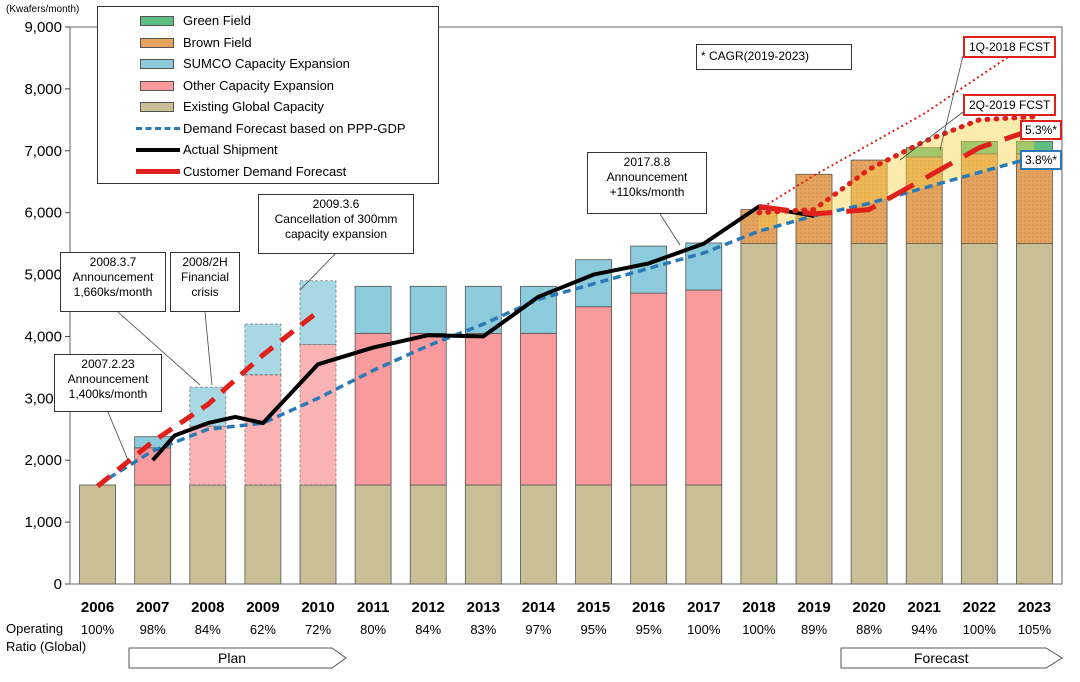 Image resolution: width=1080 pixels, height=682 pixels. Describe the element at coordinates (158, 171) in the screenshot. I see `legend-line-swatch` at that location.